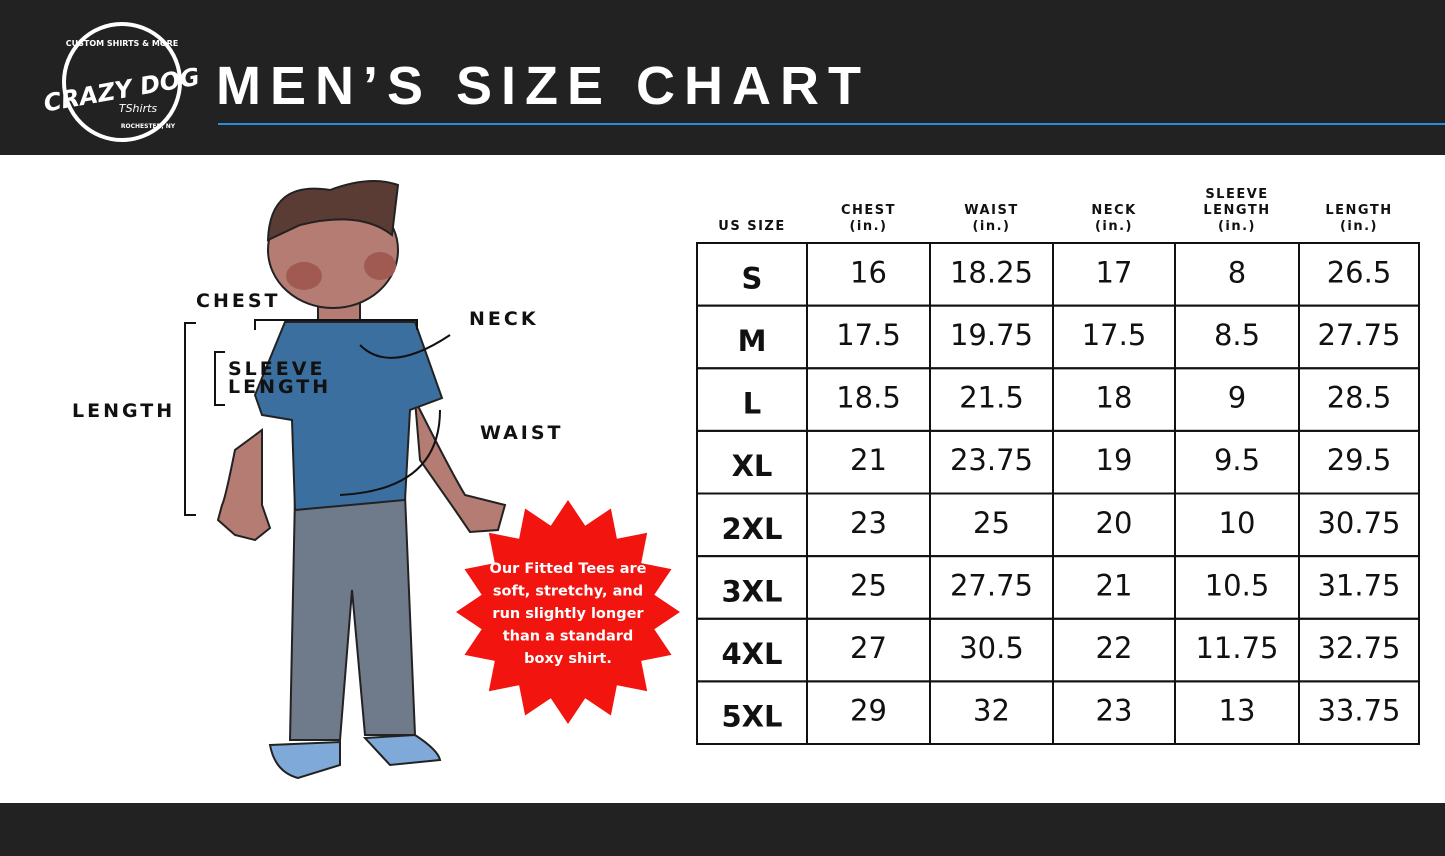 Image resolution: width=1445 pixels, height=856 pixels. I want to click on measurement: 21.5, so click(991, 398).